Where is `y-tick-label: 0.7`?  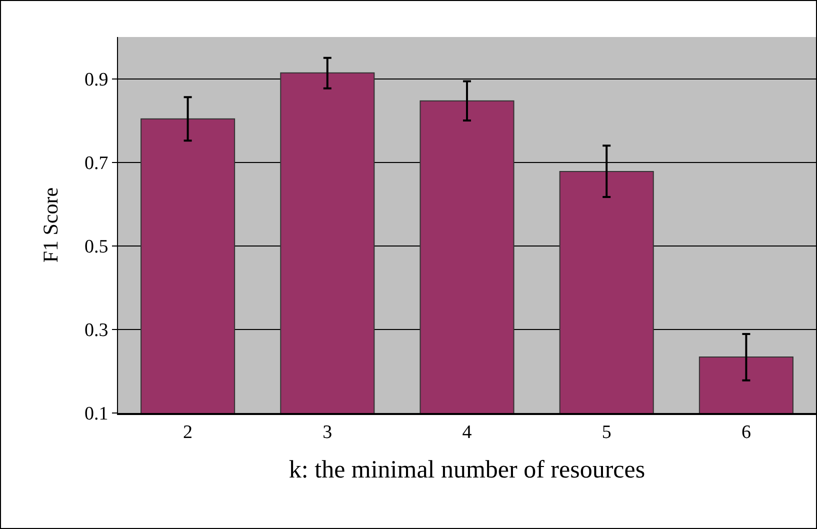 y-tick-label: 0.7 is located at coordinates (96, 163).